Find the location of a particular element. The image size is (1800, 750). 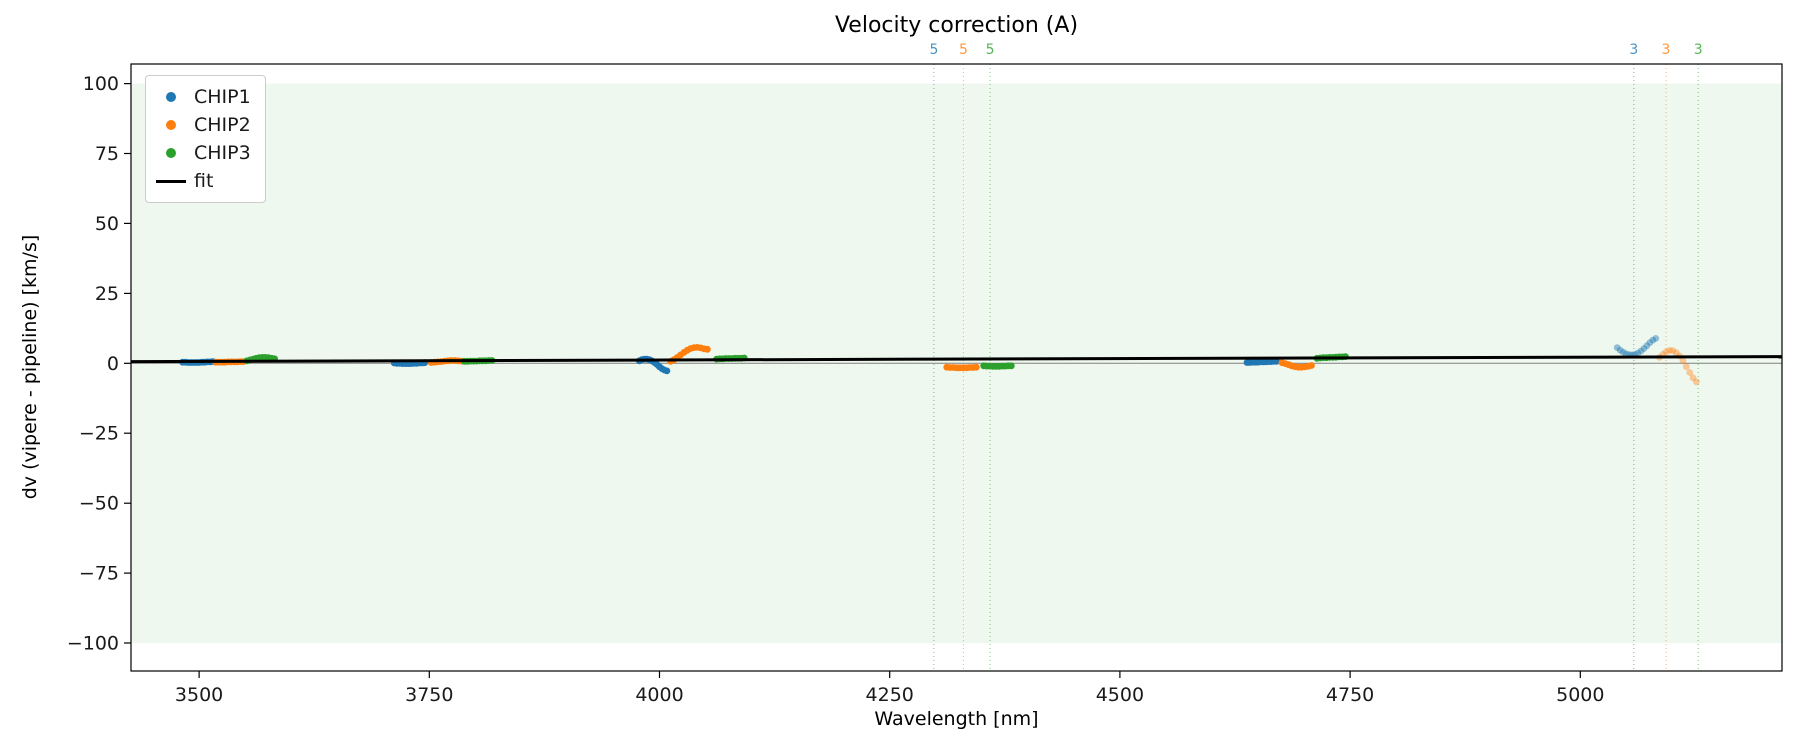

y-tick-label: 25 is located at coordinates (107, 294).